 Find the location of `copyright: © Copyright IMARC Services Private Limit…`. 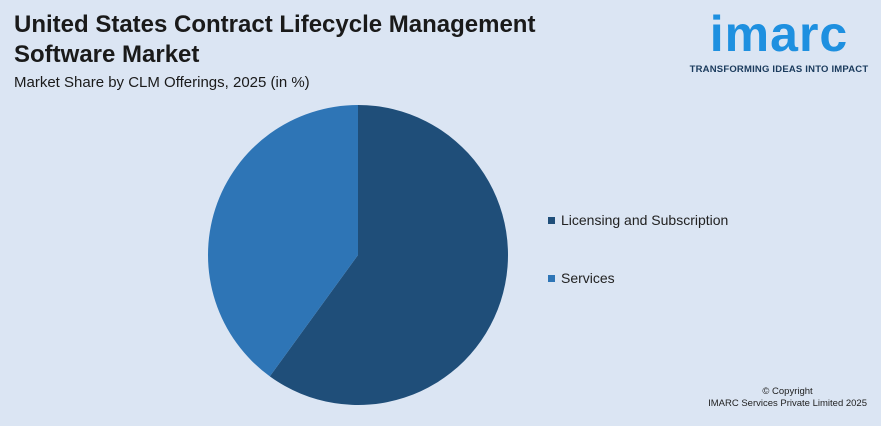

copyright: © Copyright IMARC Services Private Limit… is located at coordinates (787, 398).